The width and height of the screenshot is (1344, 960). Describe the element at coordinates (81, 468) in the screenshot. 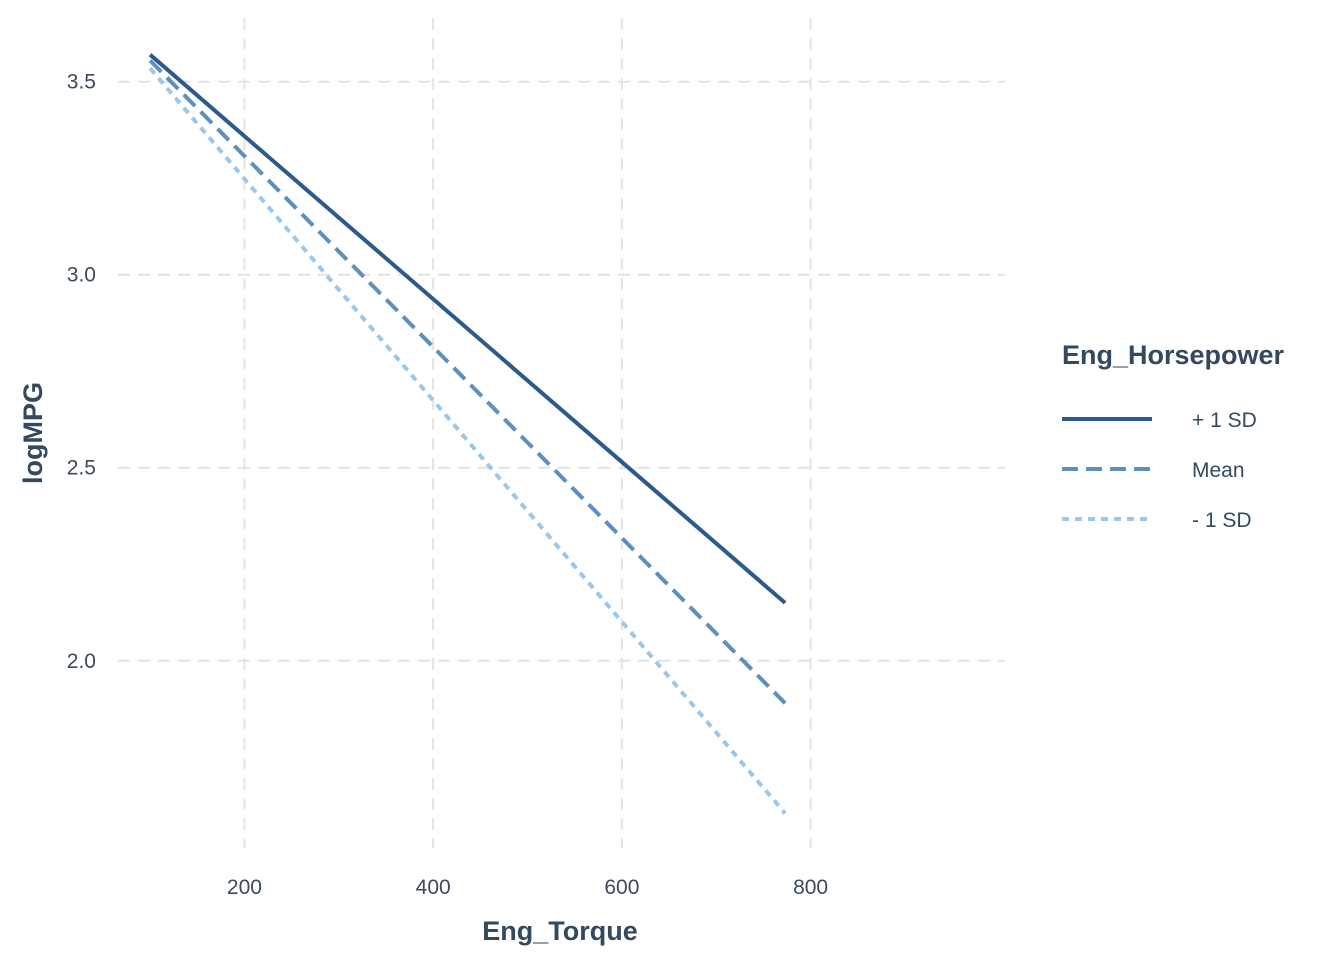

I see `y-tick-label: 2.5` at that location.